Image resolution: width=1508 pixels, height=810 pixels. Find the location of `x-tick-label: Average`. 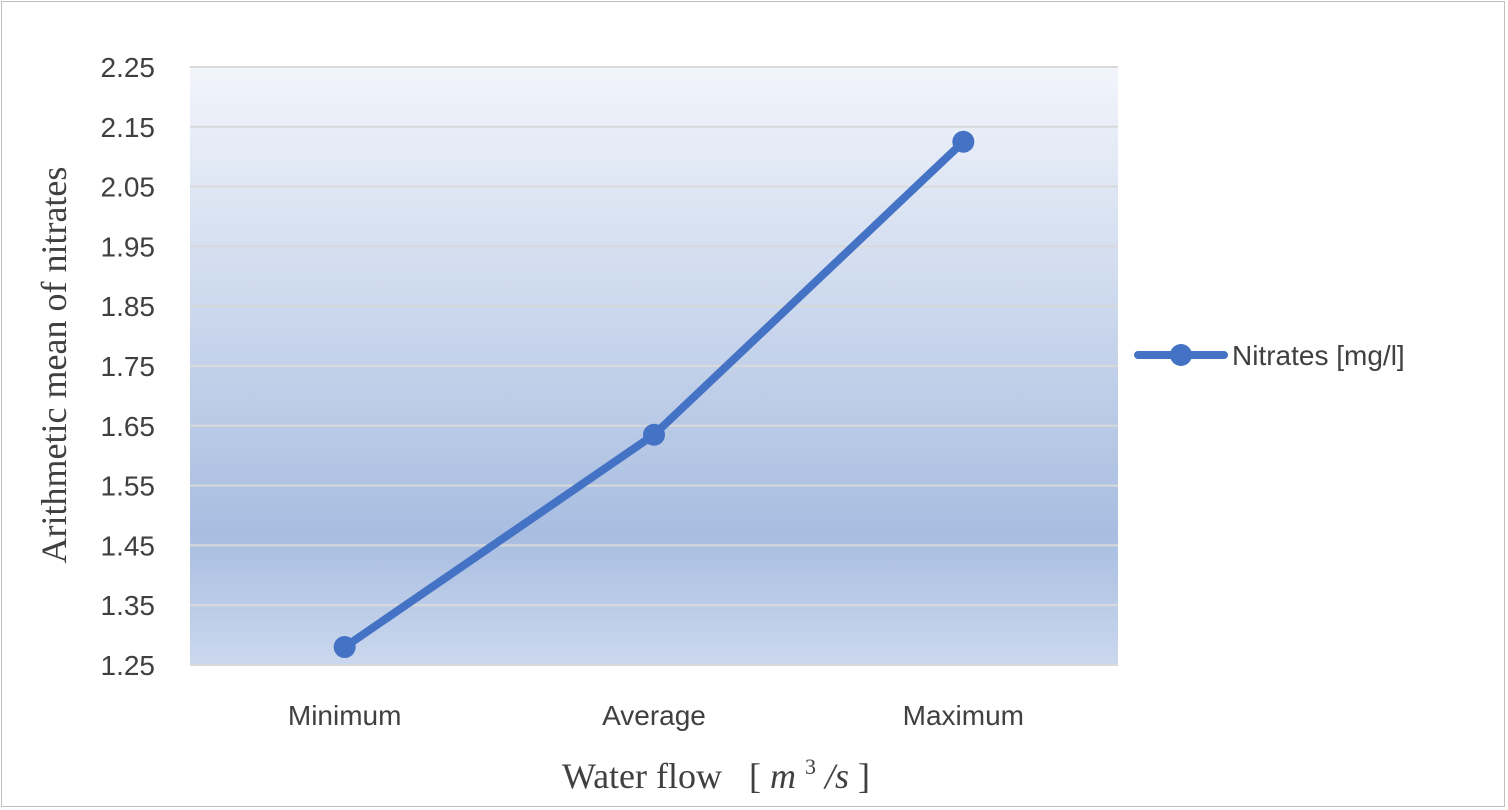

x-tick-label: Average is located at coordinates (654, 715).